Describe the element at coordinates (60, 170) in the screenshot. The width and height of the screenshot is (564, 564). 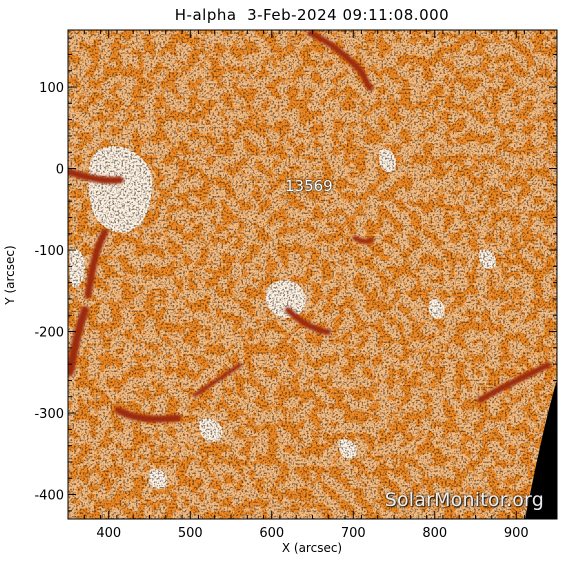
I see `y-tick-label: 0` at that location.